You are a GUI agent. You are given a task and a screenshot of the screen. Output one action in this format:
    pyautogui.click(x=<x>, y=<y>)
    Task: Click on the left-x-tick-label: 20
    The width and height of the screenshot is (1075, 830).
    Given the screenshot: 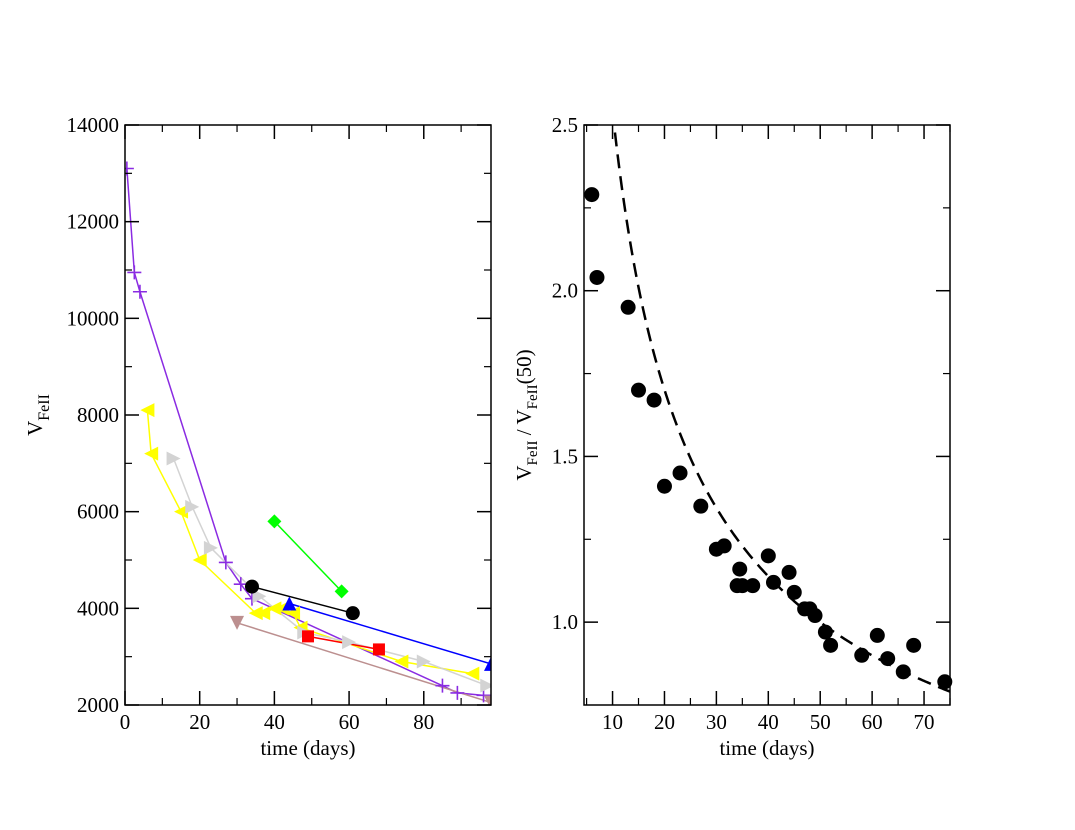 What is the action you would take?
    pyautogui.click(x=199, y=722)
    